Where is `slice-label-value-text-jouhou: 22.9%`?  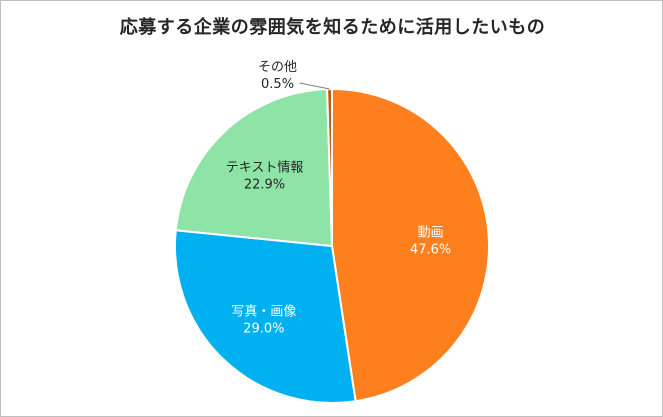
slice-label-value-text-jouhou: 22.9% is located at coordinates (264, 185).